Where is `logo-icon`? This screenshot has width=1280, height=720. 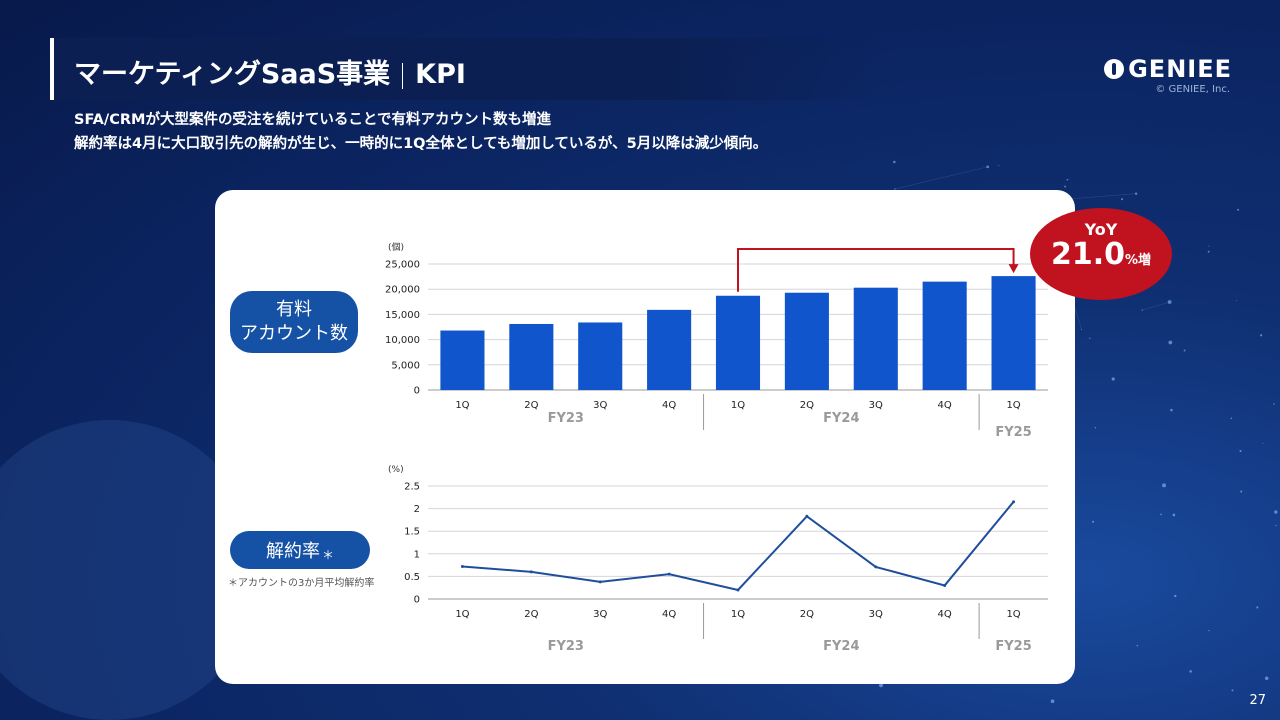 logo-icon is located at coordinates (1114, 69).